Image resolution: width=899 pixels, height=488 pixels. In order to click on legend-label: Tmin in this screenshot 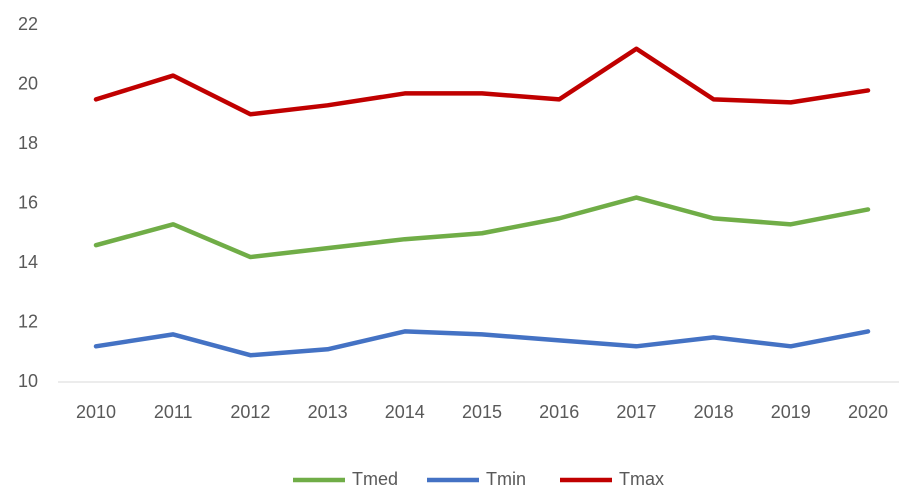, I will do `click(506, 478)`.